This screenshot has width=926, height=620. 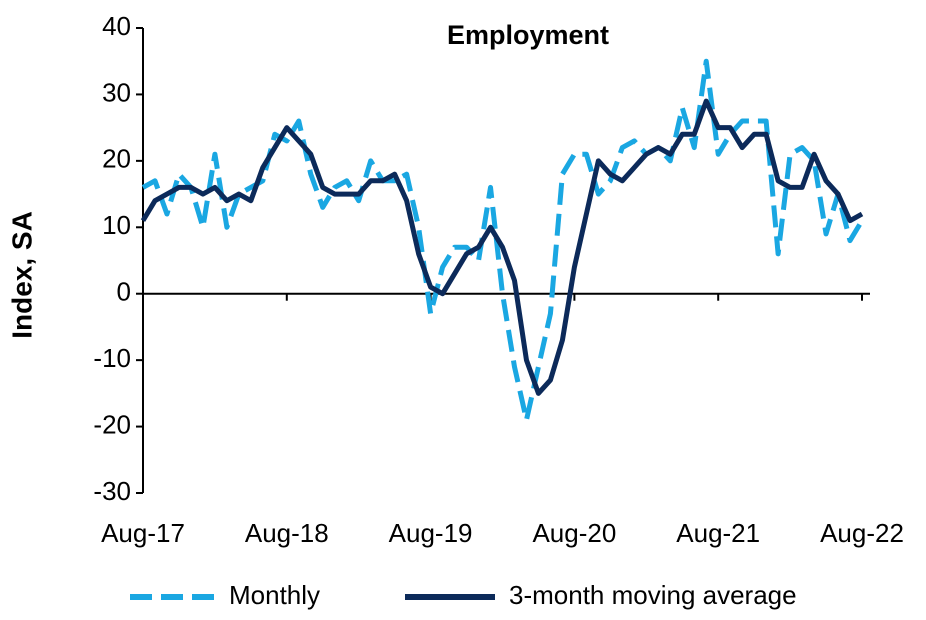 I want to click on chart-title: Employment, so click(x=528, y=35).